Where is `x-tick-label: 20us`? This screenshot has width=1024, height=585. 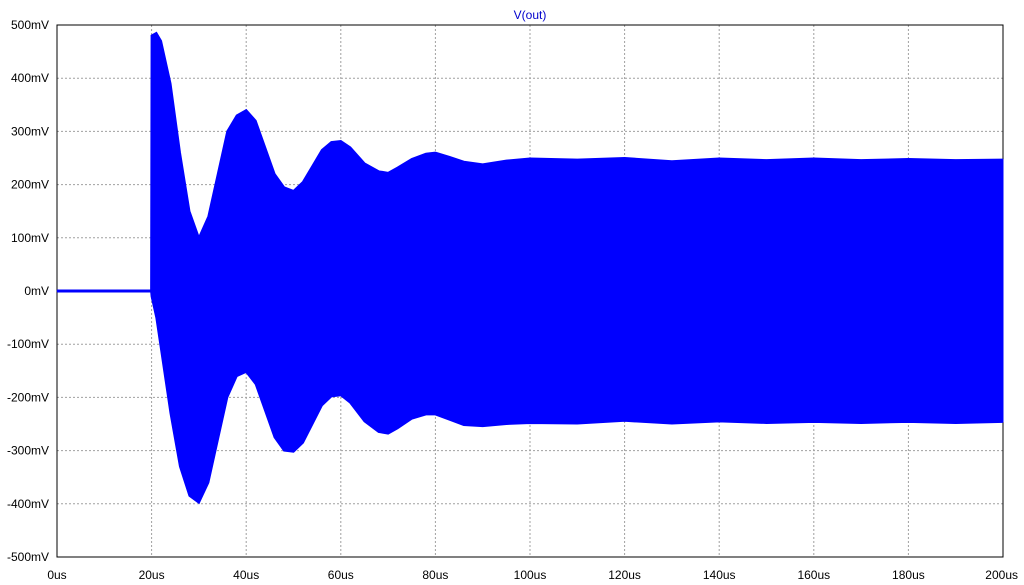 x-tick-label: 20us is located at coordinates (152, 575).